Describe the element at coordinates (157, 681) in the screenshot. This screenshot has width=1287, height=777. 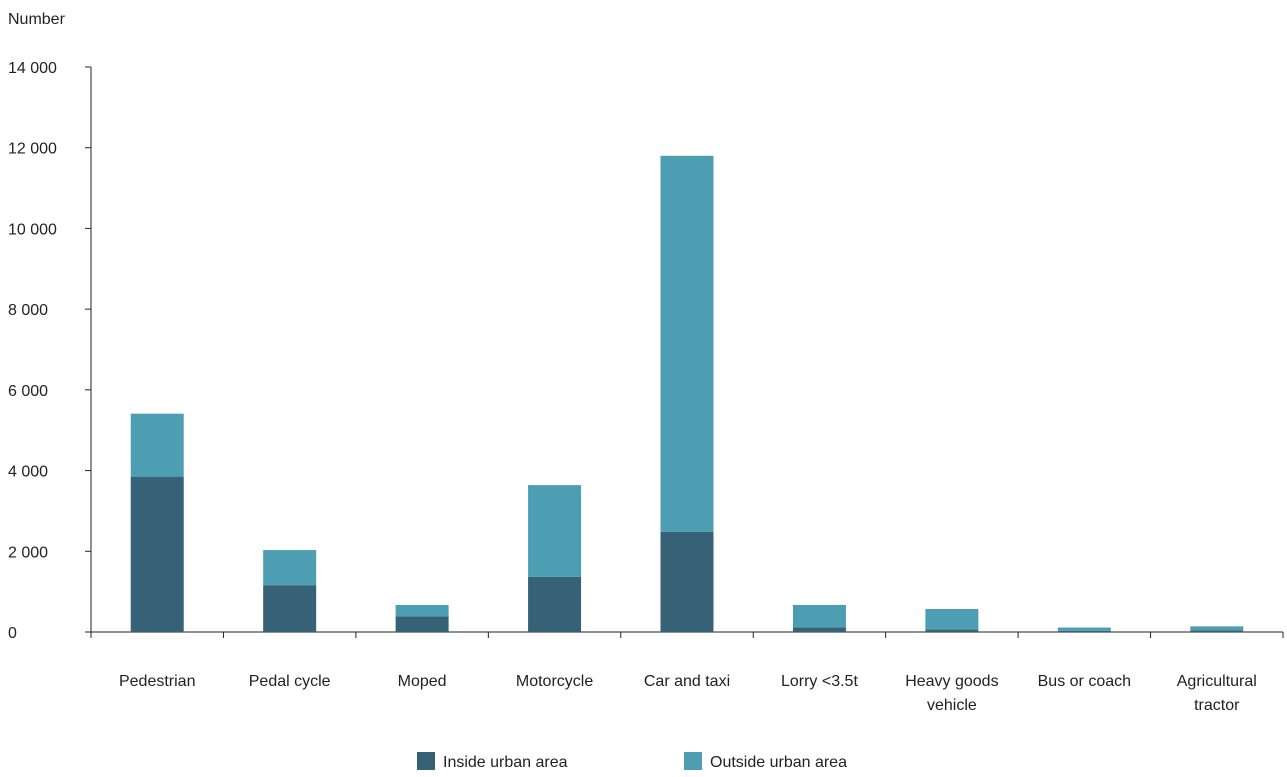
I see `x-tick-label: Pedestrian` at that location.